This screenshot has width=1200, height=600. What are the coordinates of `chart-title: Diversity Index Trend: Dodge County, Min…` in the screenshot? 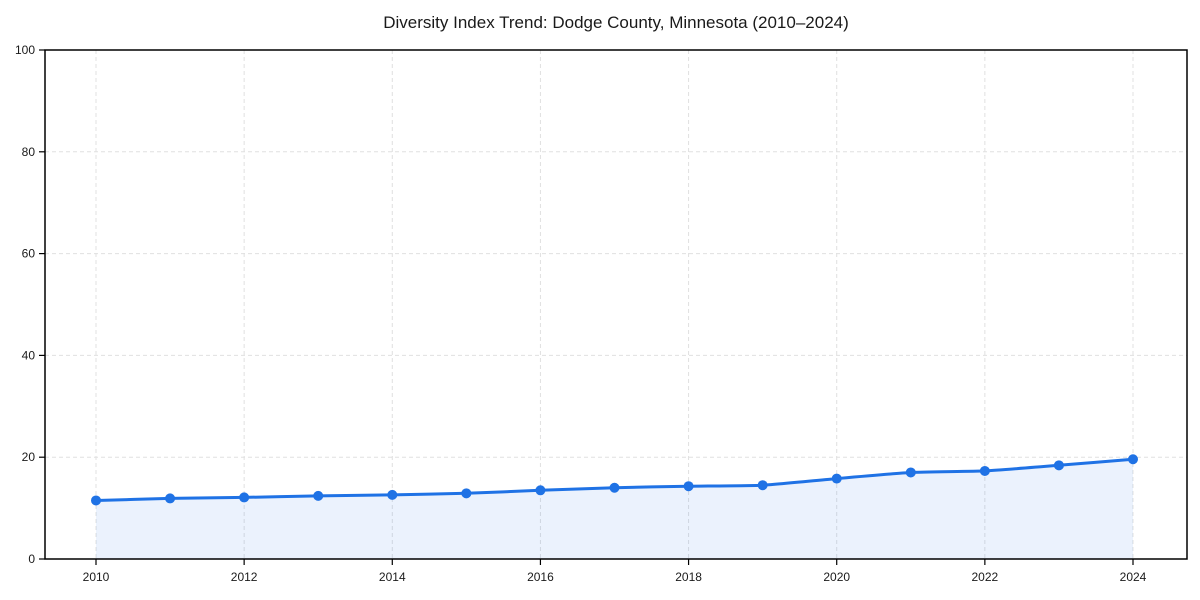 It's located at (616, 22).